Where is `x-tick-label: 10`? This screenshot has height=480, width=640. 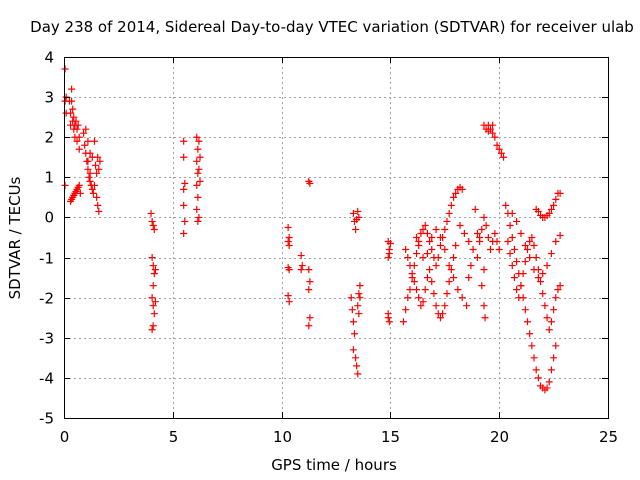
x-tick-label: 10 is located at coordinates (282, 437).